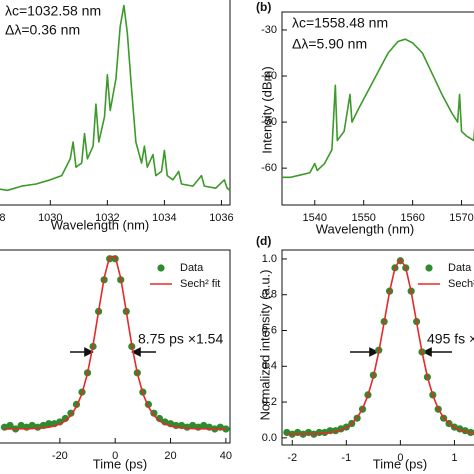 Image resolution: width=474 pixels, height=474 pixels. What do you see at coordinates (221, 218) in the screenshot?
I see `x-tick-label: 1036` at bounding box center [221, 218].